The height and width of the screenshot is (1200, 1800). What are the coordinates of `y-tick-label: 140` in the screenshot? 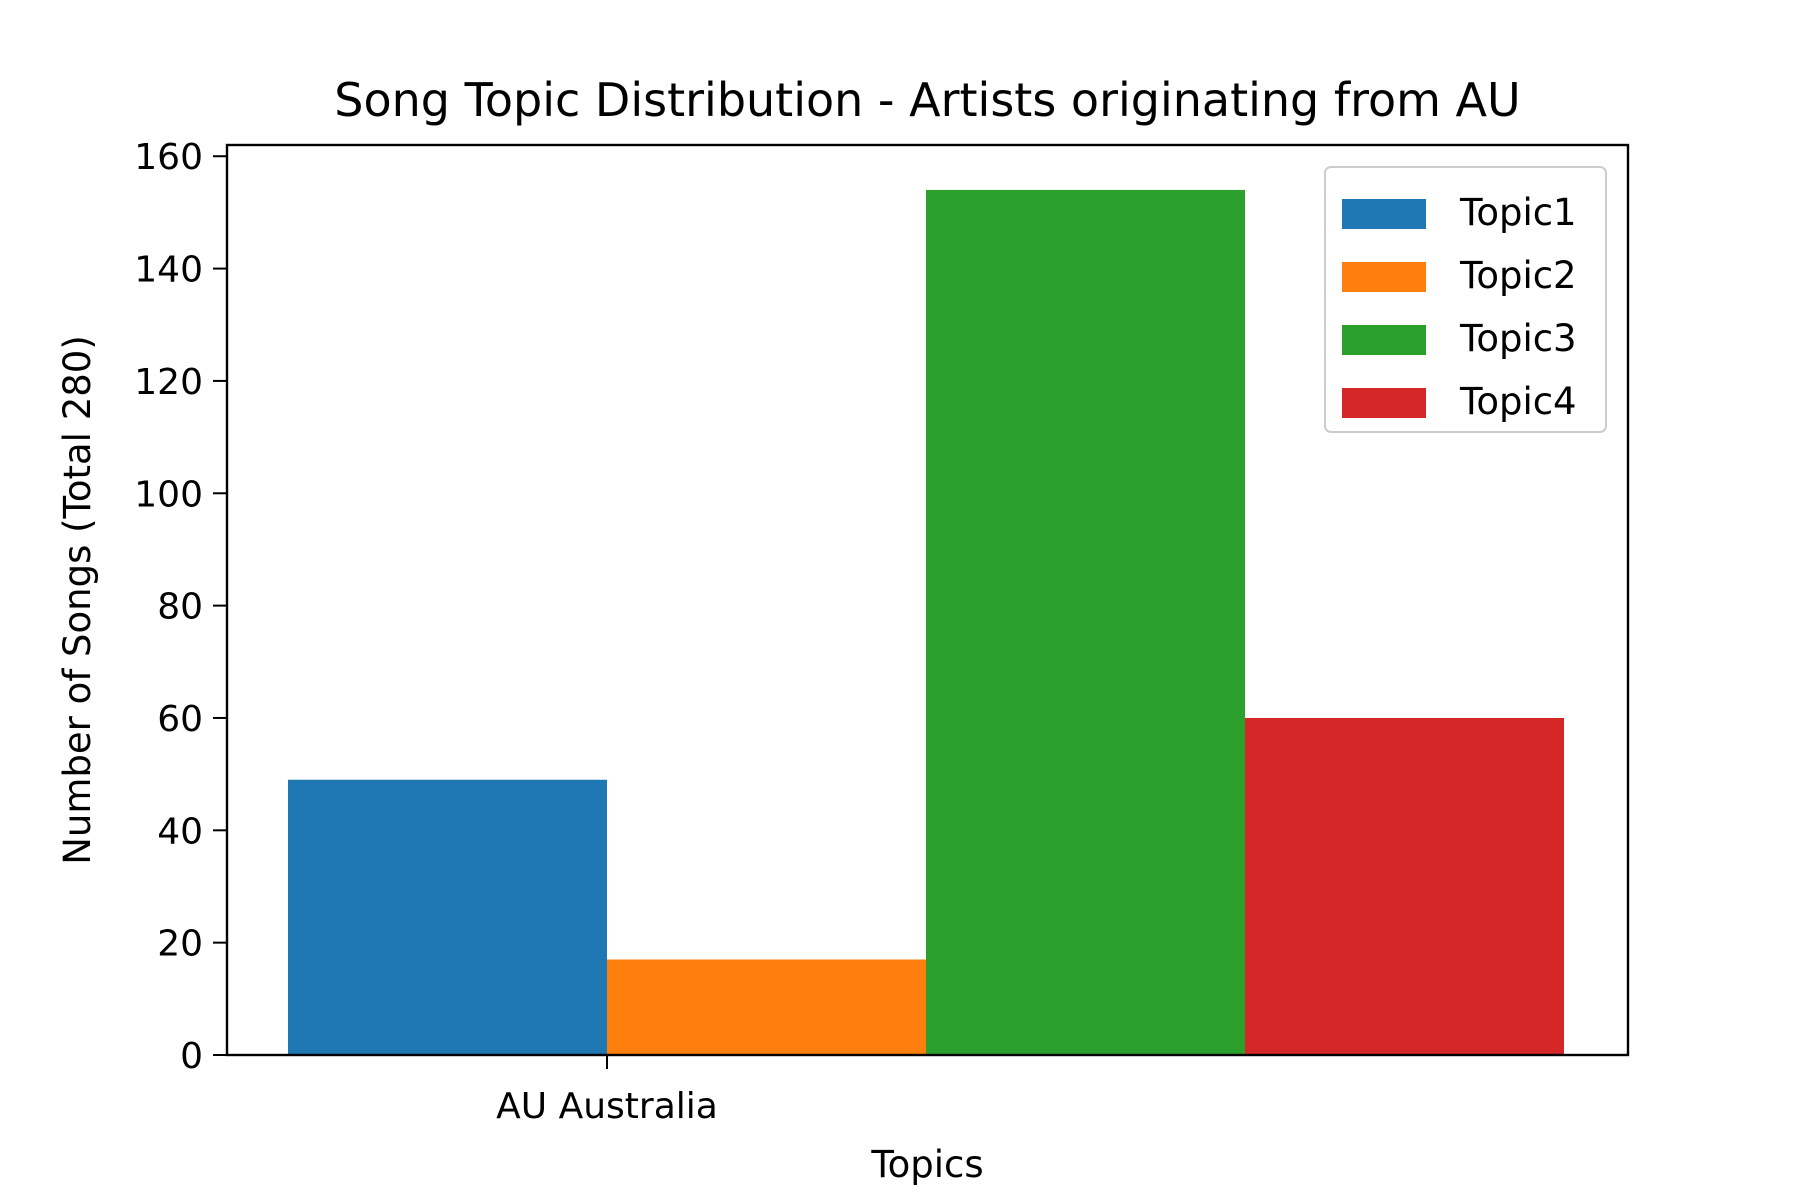 It's located at (168, 270).